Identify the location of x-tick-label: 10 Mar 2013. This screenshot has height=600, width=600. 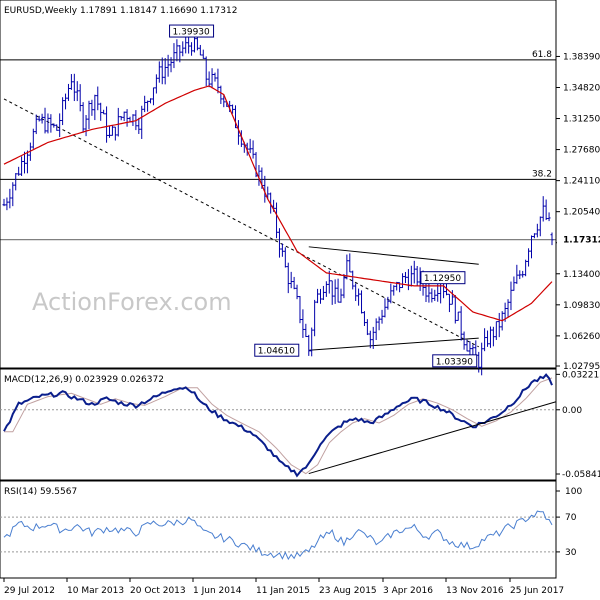
(95, 591).